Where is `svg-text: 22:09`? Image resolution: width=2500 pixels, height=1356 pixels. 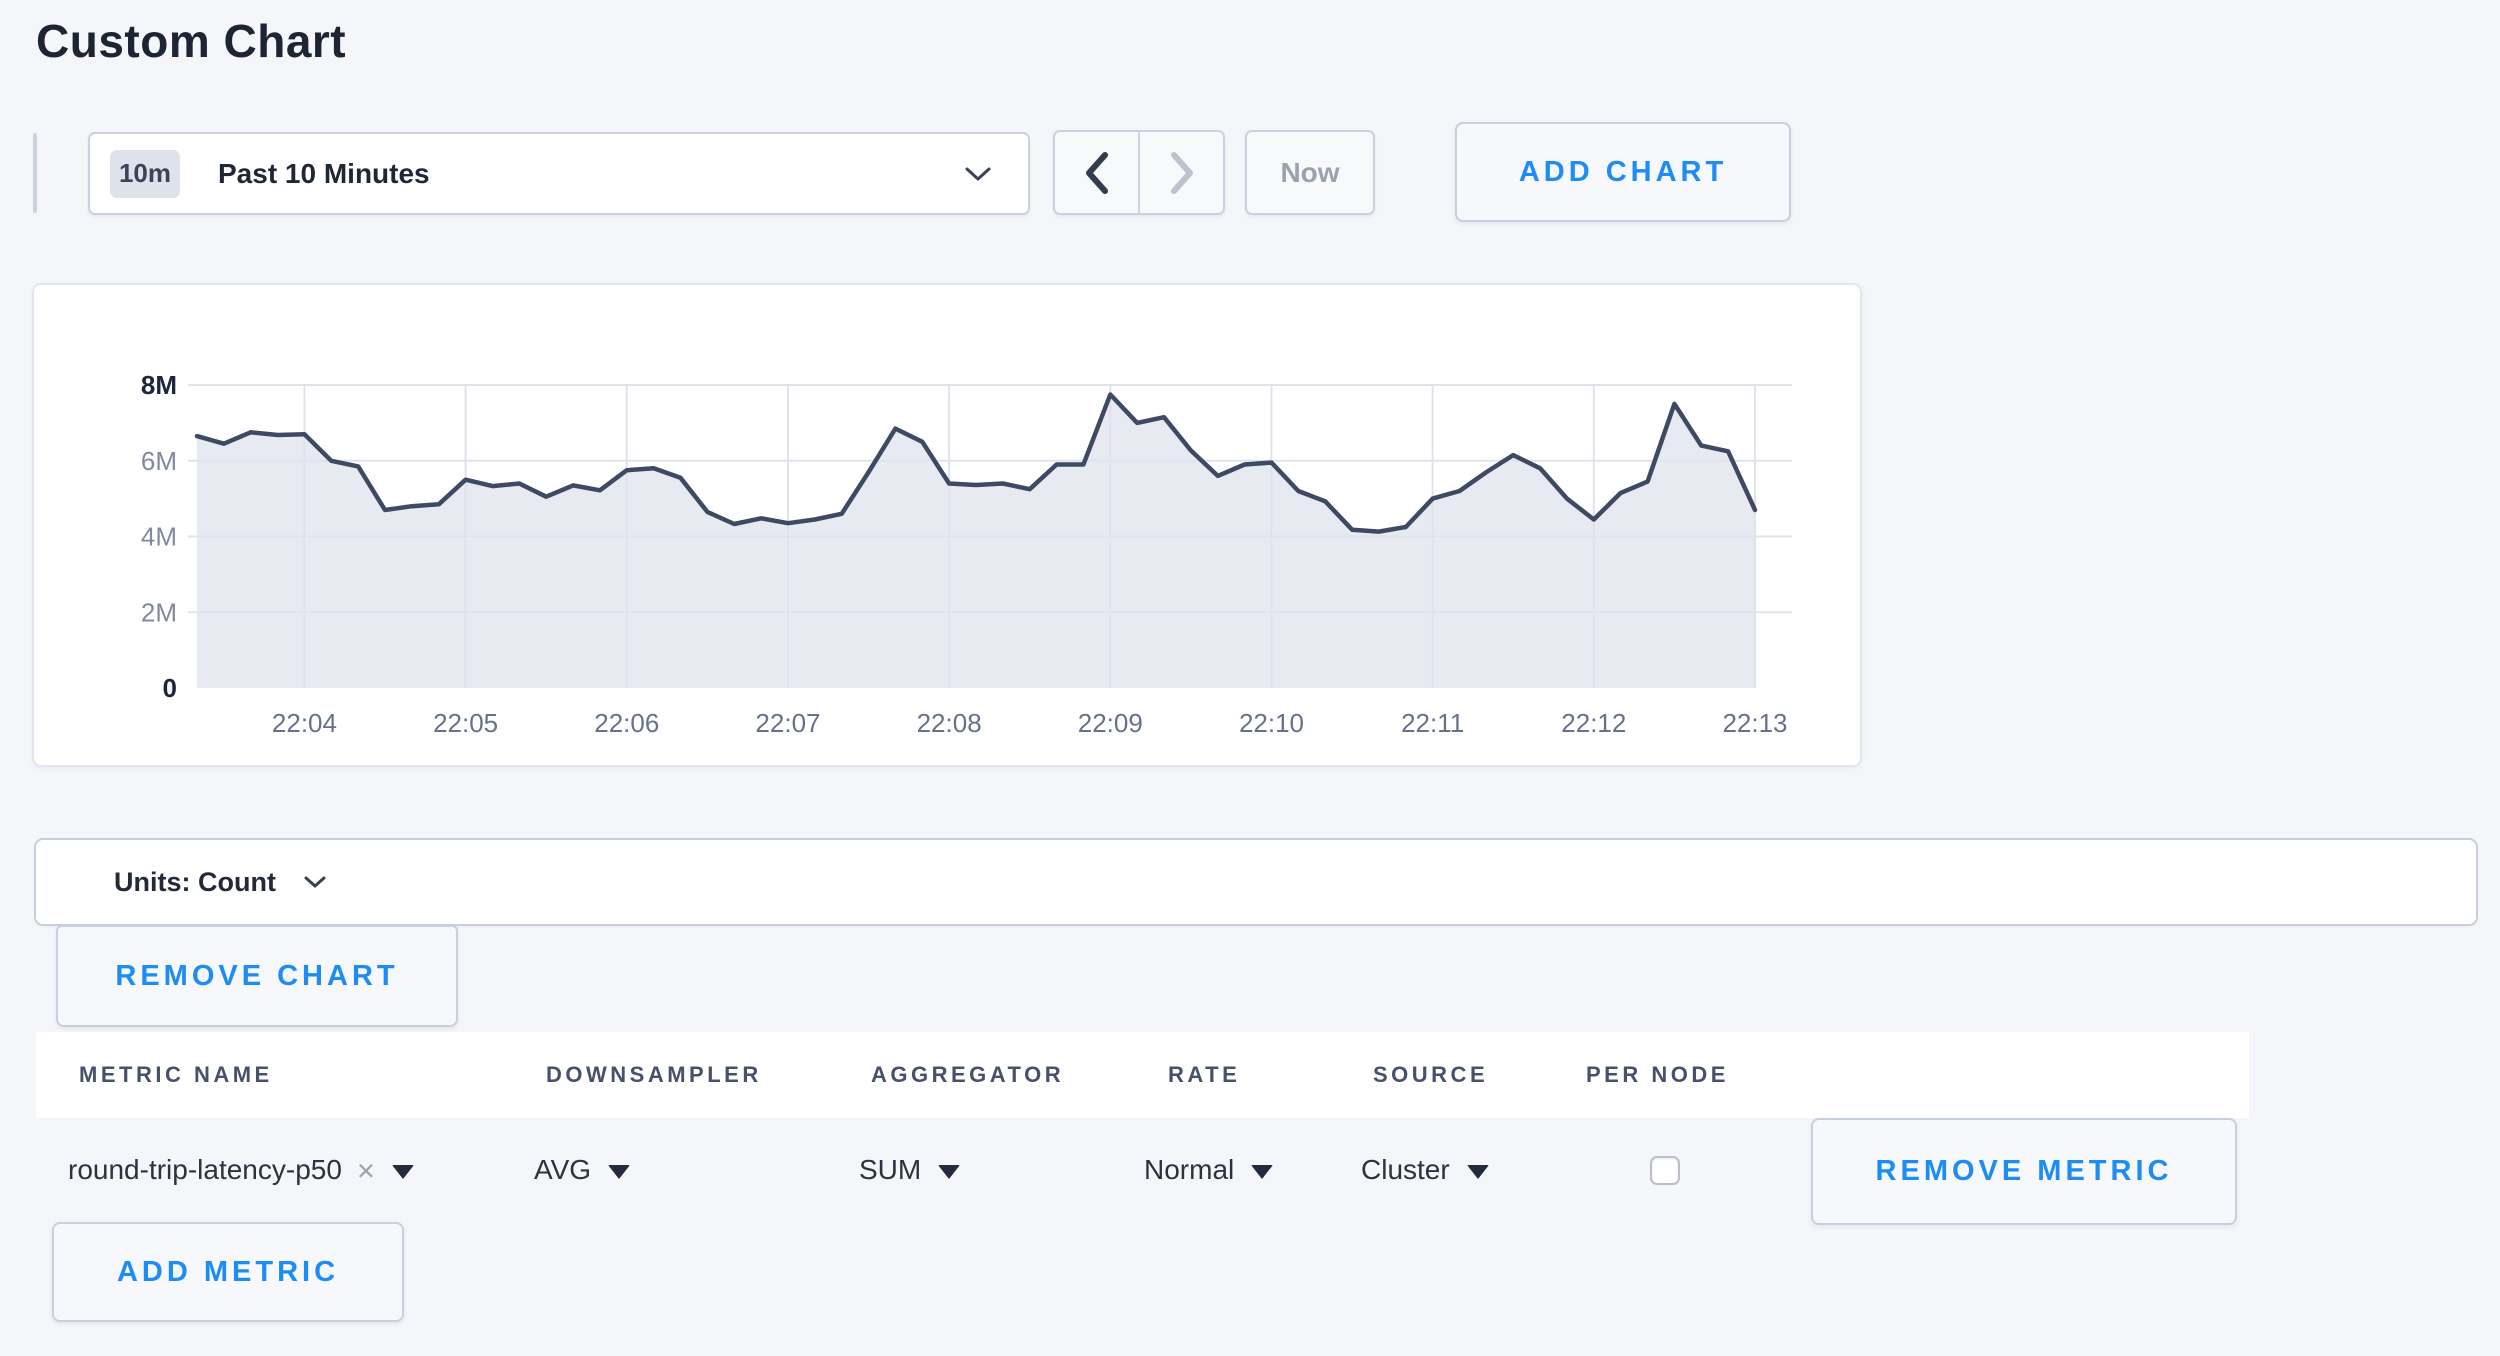 svg-text: 22:09 is located at coordinates (1110, 723).